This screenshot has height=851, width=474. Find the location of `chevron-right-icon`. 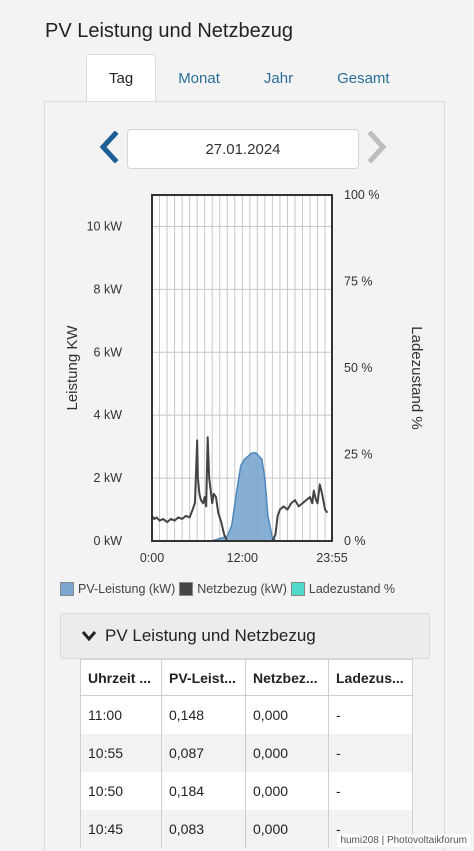

chevron-right-icon is located at coordinates (377, 147).